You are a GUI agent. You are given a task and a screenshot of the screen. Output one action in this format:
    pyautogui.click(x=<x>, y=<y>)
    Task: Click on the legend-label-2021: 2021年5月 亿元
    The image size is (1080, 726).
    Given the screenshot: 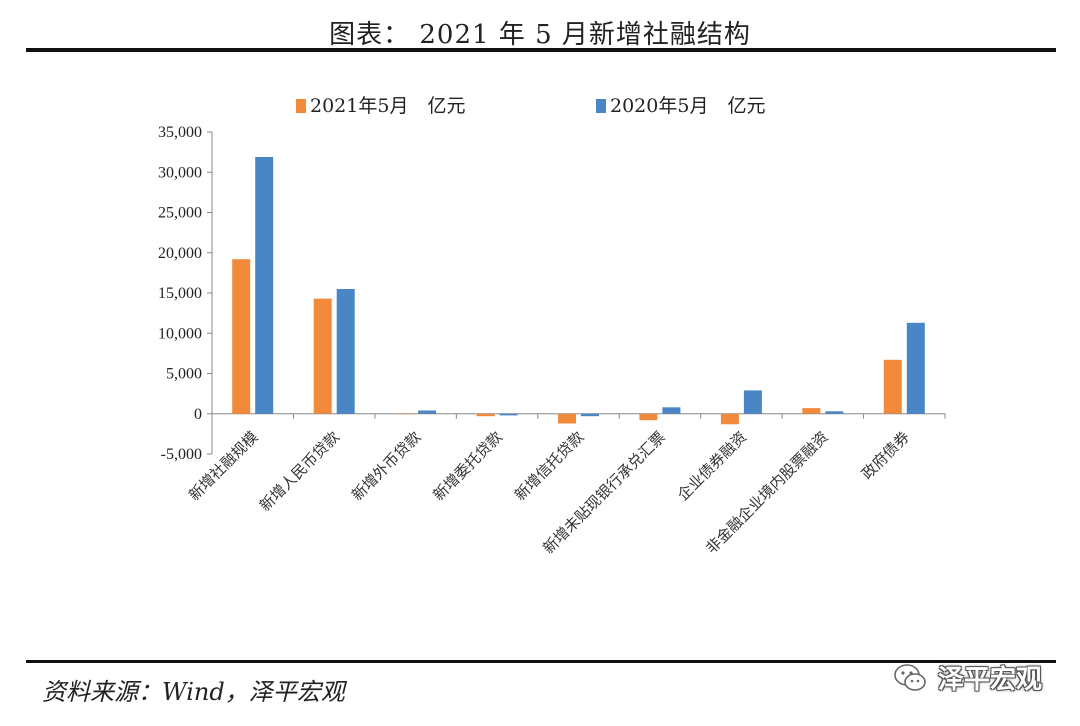 What is the action you would take?
    pyautogui.click(x=387, y=106)
    